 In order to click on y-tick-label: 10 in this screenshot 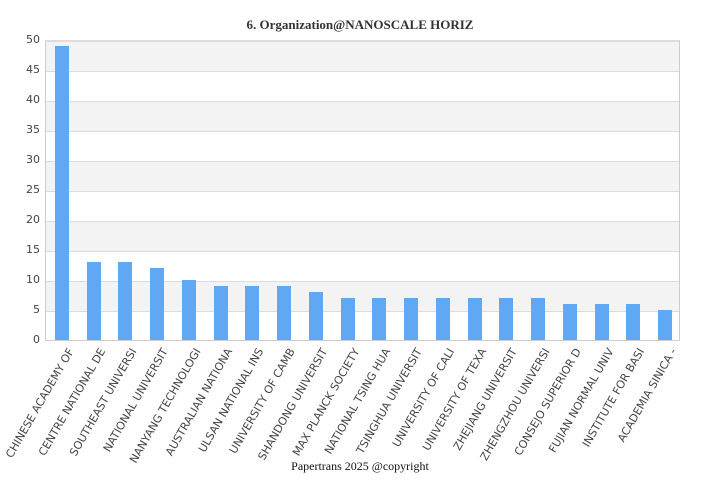, I will do `click(33, 279)`.